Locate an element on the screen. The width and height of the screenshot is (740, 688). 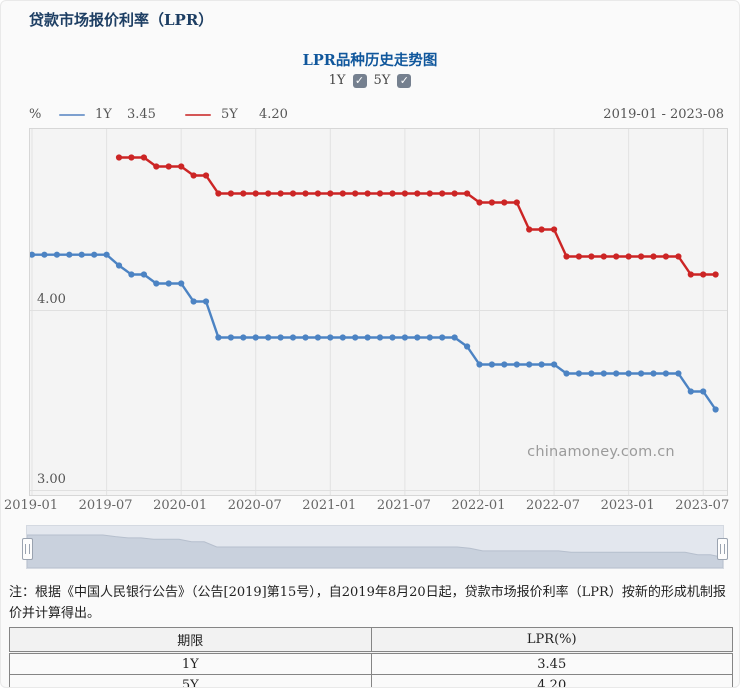
datazoom-slider is located at coordinates (375, 547).